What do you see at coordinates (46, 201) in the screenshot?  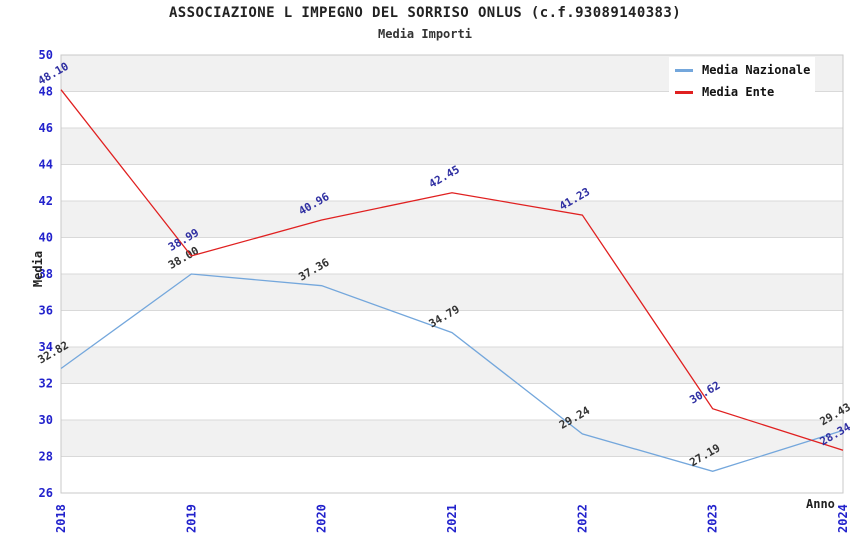 I see `y-tick-label: 42` at bounding box center [46, 201].